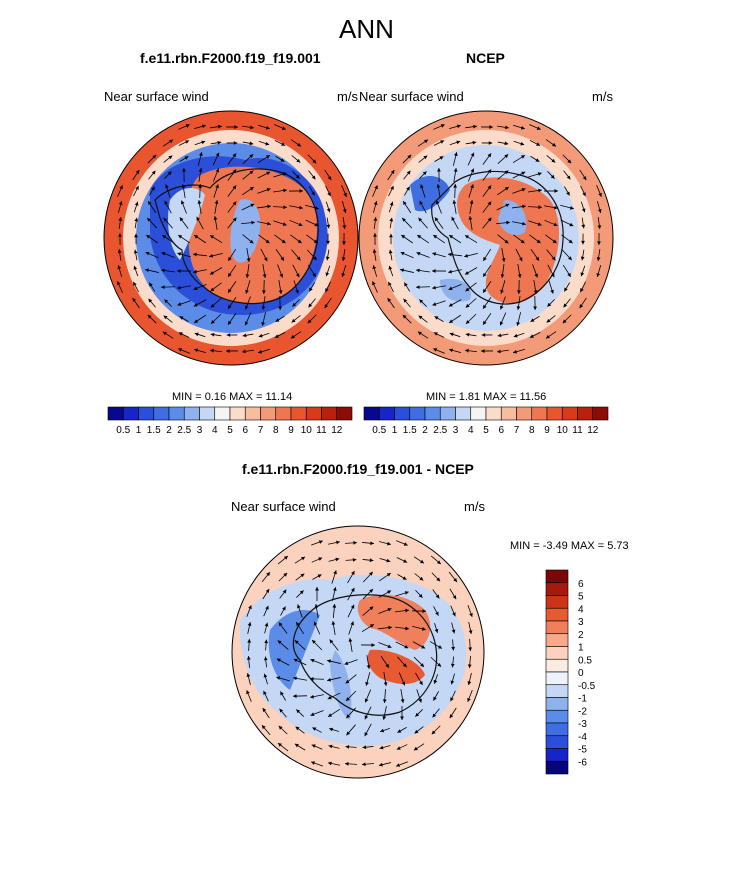 This screenshot has width=733, height=882. What do you see at coordinates (307, 430) in the screenshot?
I see `left-colorbar-tick-label: 10` at bounding box center [307, 430].